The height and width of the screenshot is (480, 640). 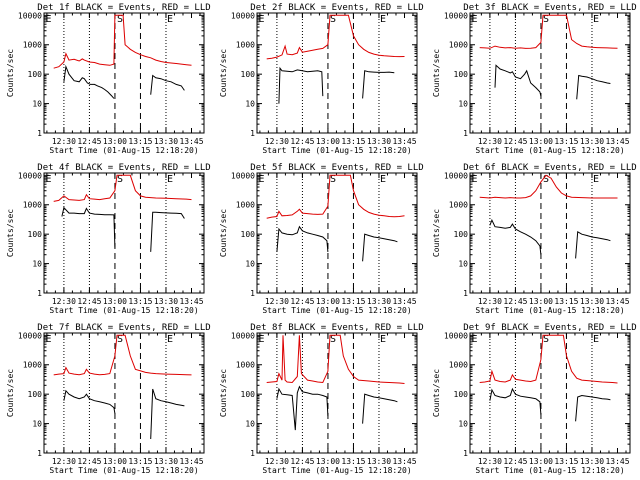 What do you see at coordinates (123, 328) in the screenshot?
I see `panel-title: Det 7f BLACK = Events, RED = LLD` at bounding box center [123, 328].